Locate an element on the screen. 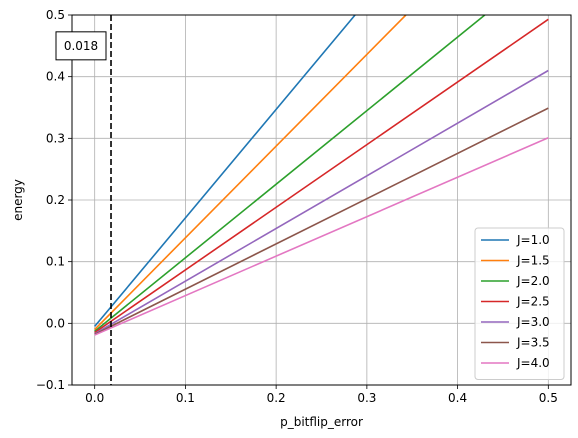 Image resolution: width=578 pixels, height=438 pixels. legend-box is located at coordinates (519, 303).